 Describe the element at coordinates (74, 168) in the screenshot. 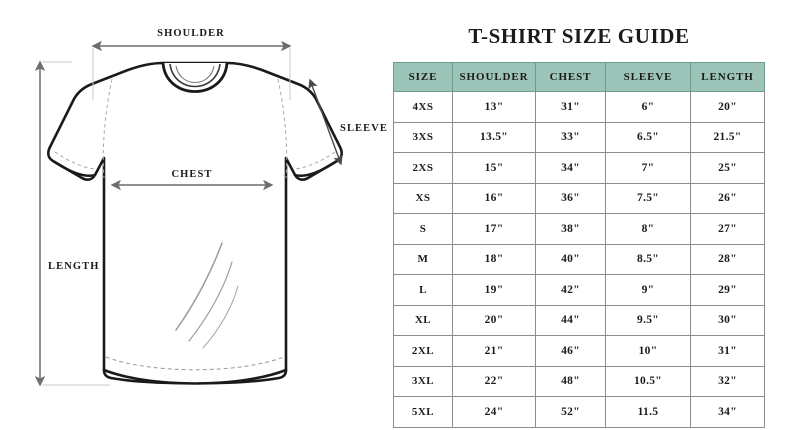

I see `sleeve-hem-left` at that location.